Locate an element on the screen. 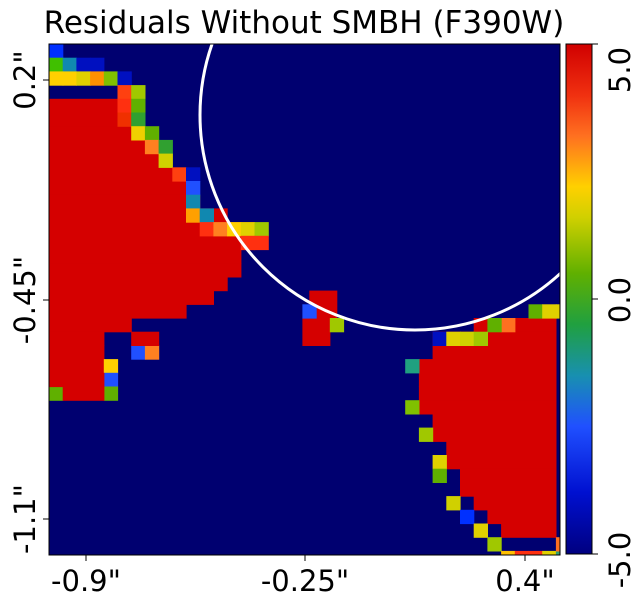 The image size is (639, 604). colorbar-tick-label-1: 5.0 is located at coordinates (620, 70).